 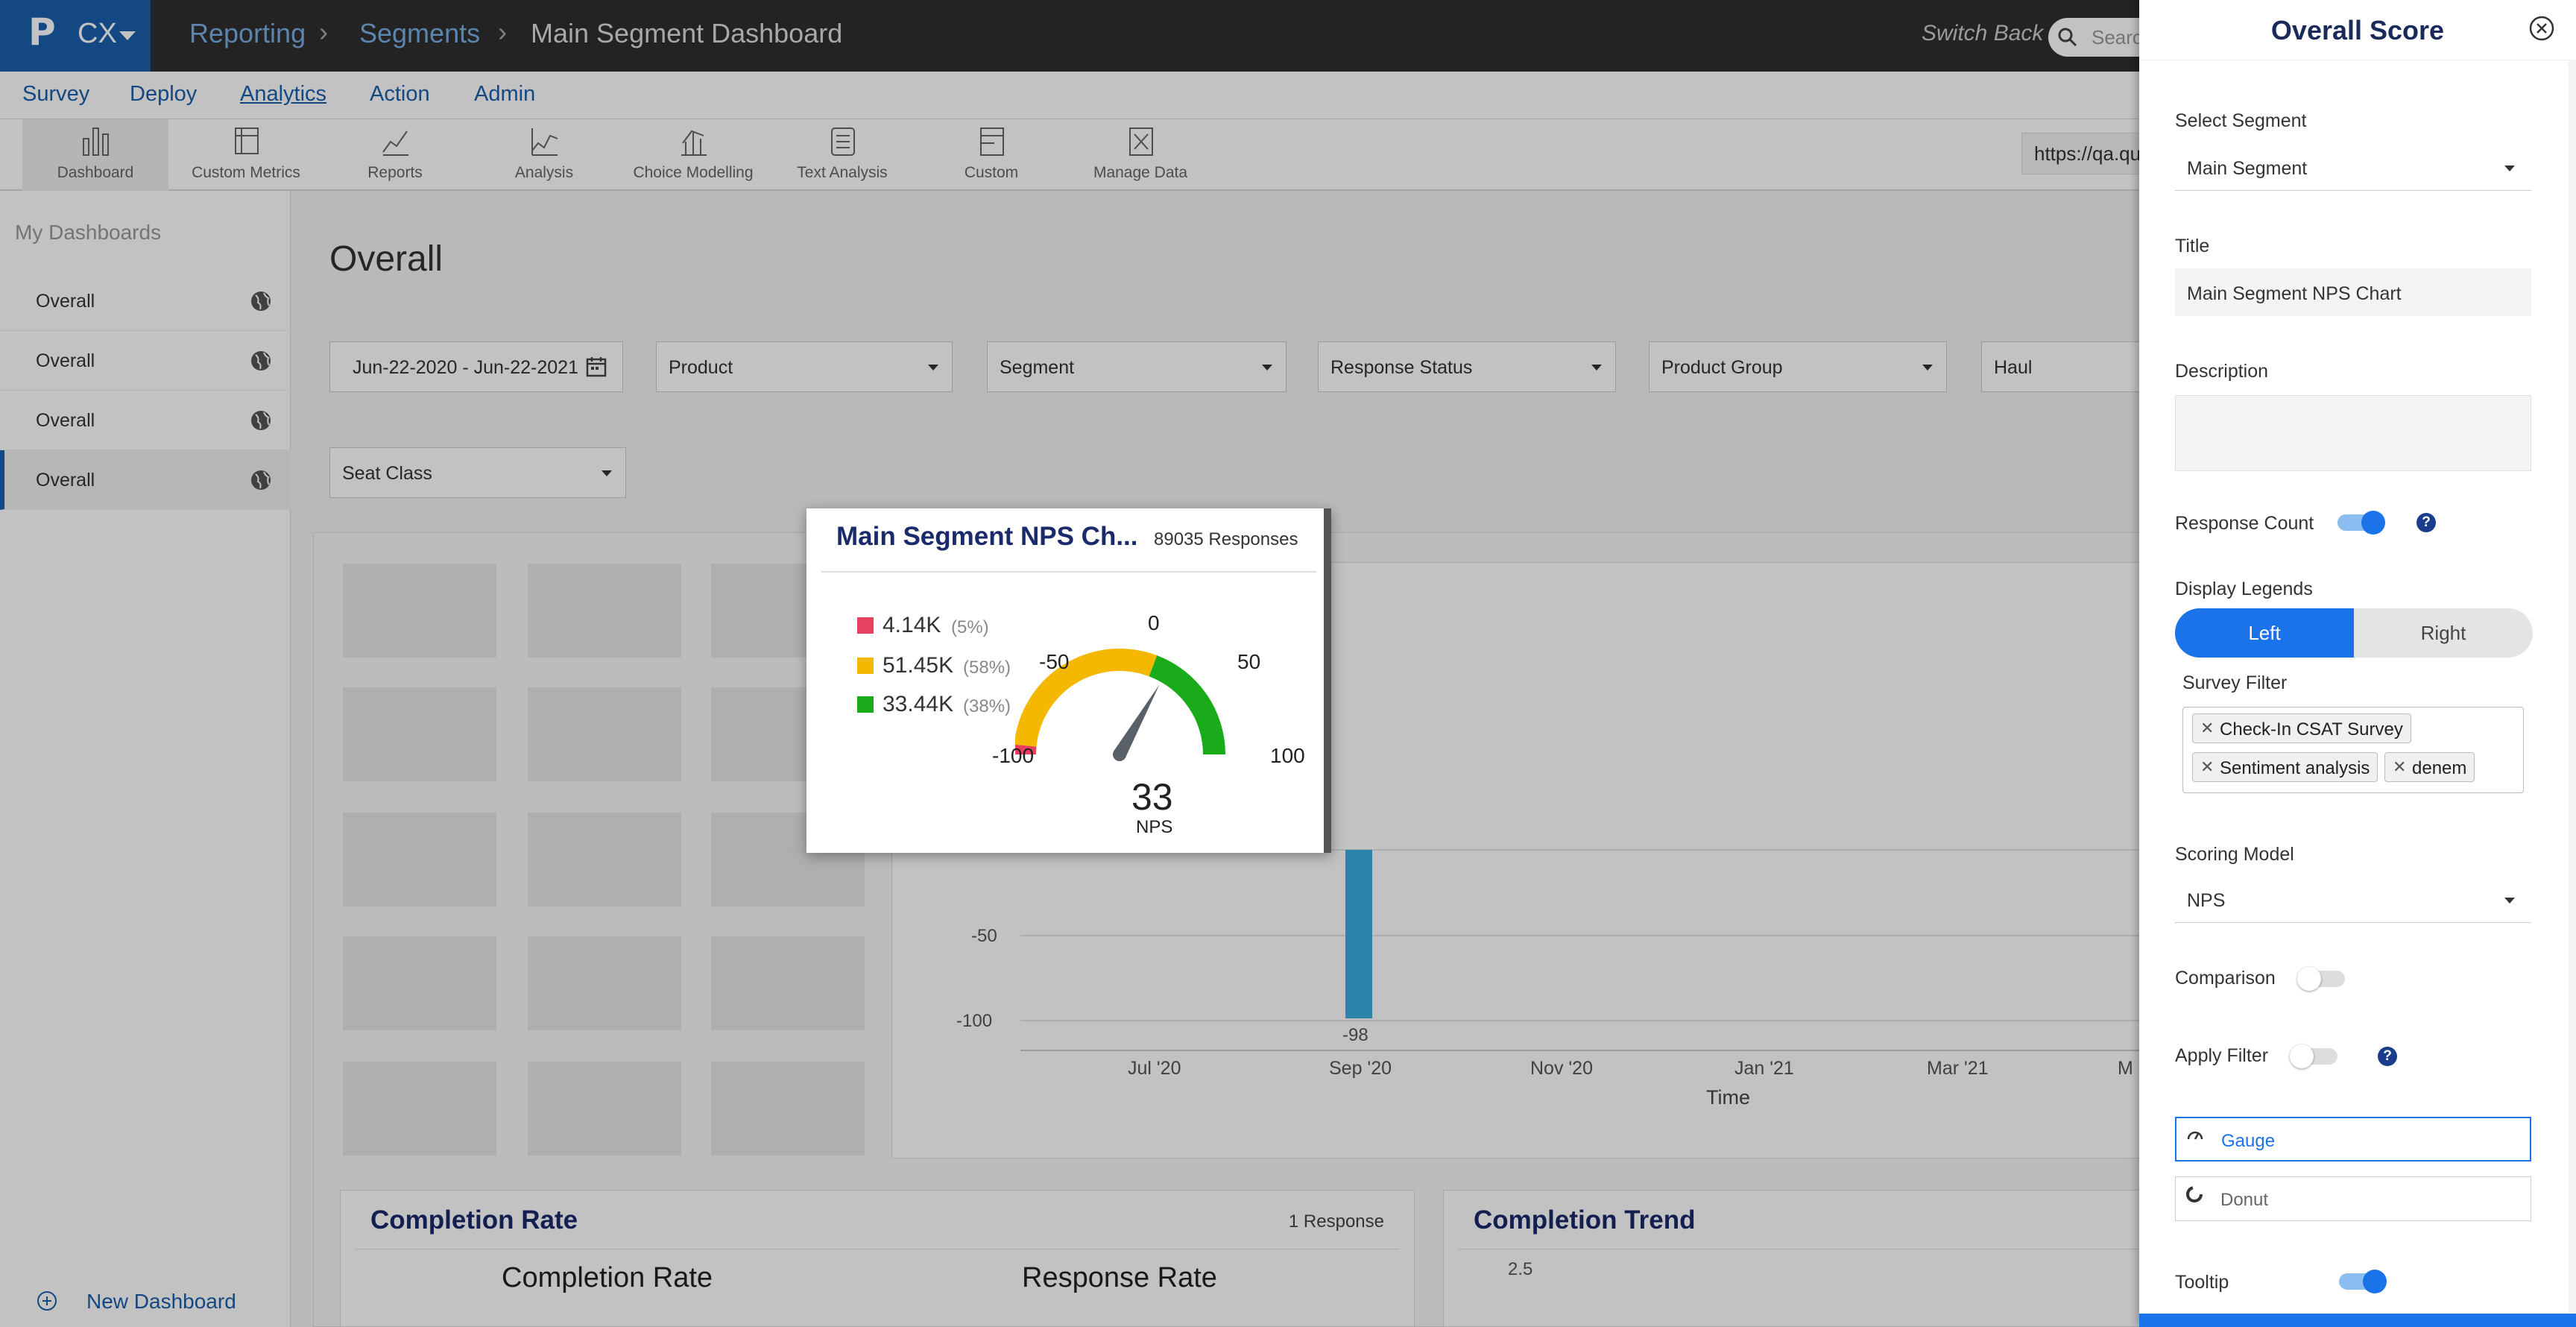 I want to click on comparison-toggle, so click(x=2321, y=979).